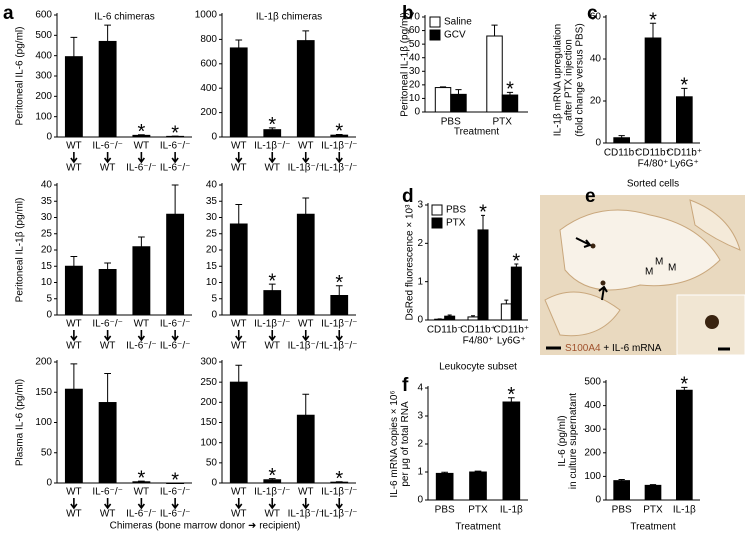 The width and height of the screenshot is (745, 537). Describe the element at coordinates (478, 367) in the screenshot. I see `x-axis-label: Leukocyte subset` at that location.